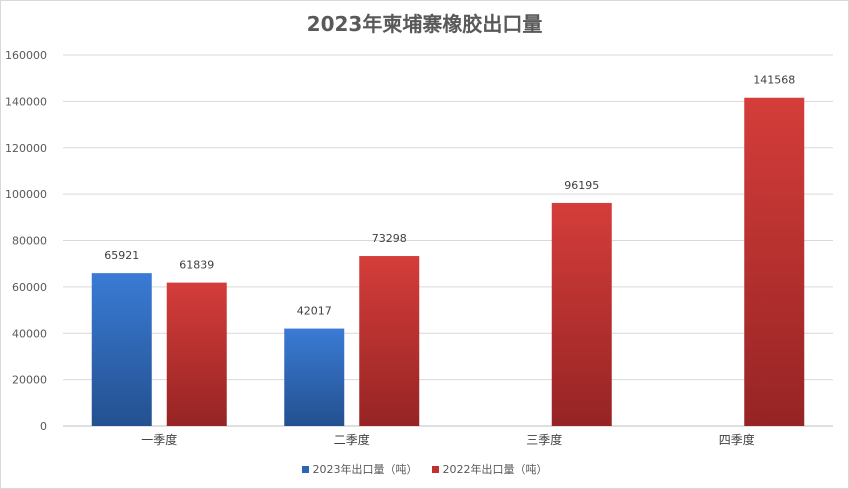 The image size is (849, 489). I want to click on data-label: 61839, so click(196, 265).